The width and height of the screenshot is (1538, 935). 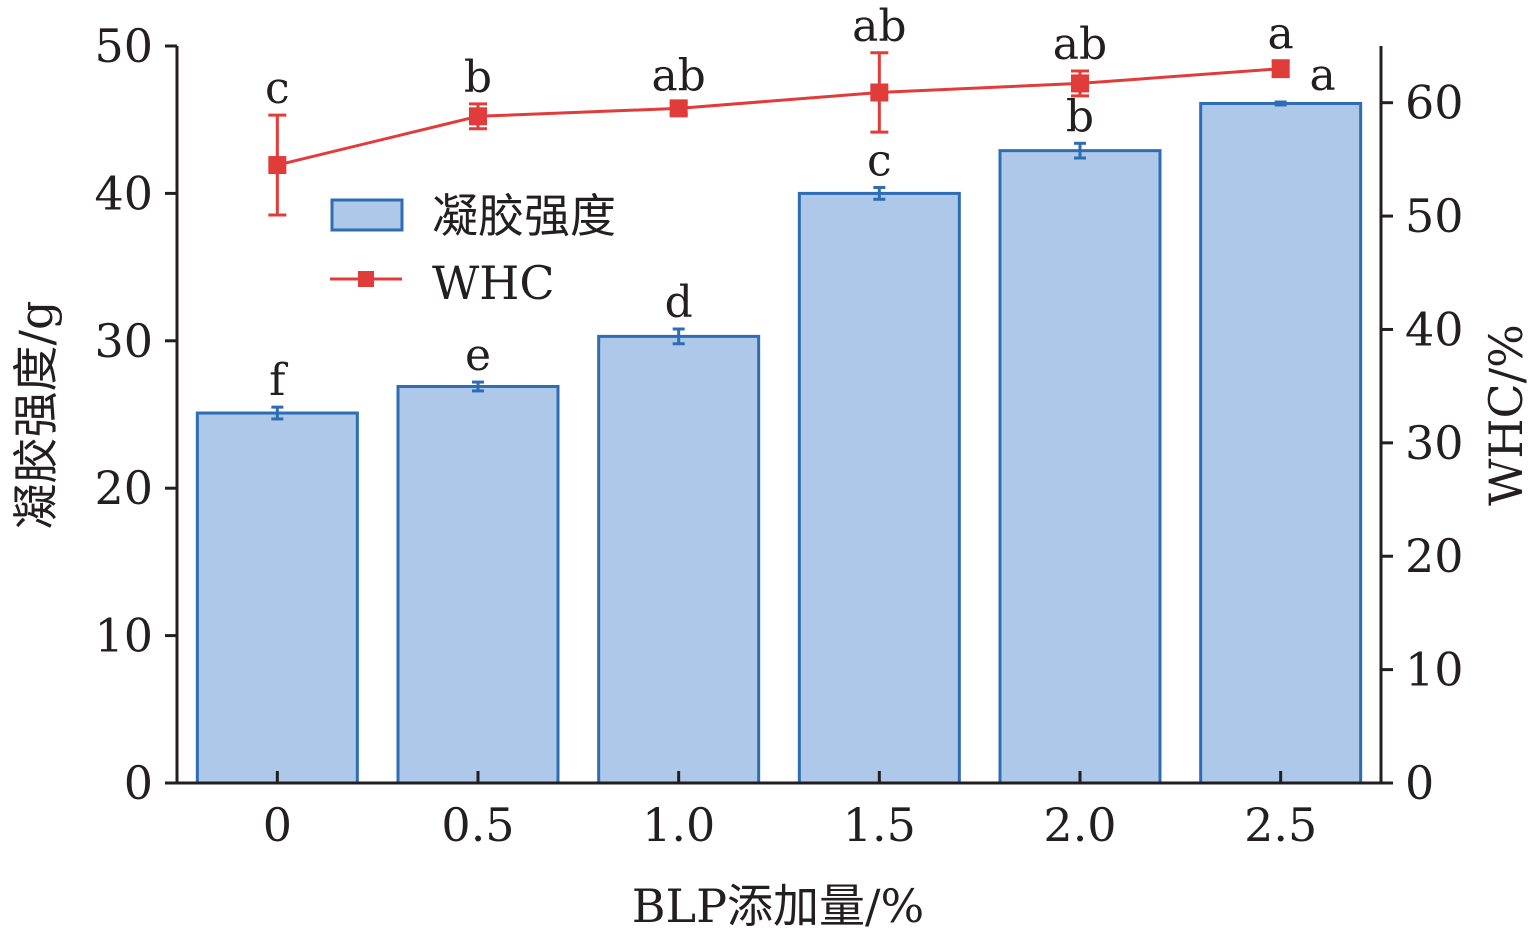 What do you see at coordinates (1506, 415) in the screenshot?
I see `y2-axis-title: WHC/%` at bounding box center [1506, 415].